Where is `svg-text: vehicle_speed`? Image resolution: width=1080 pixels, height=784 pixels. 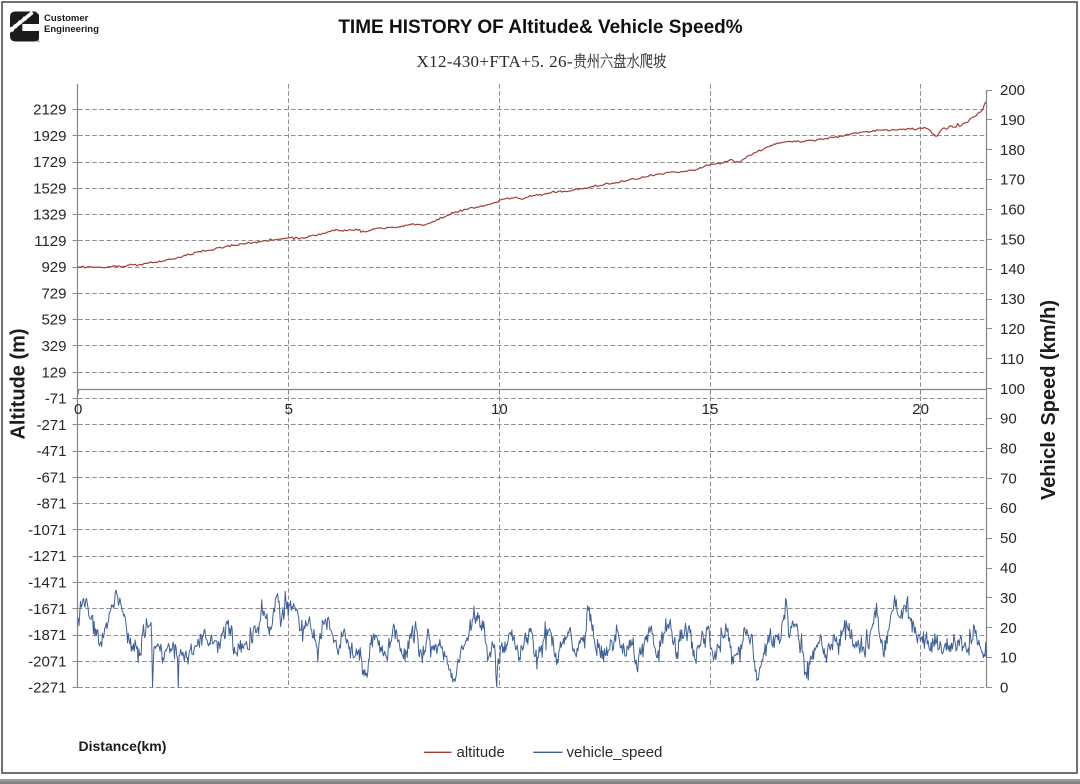
svg-text: vehicle_speed is located at coordinates (615, 752).